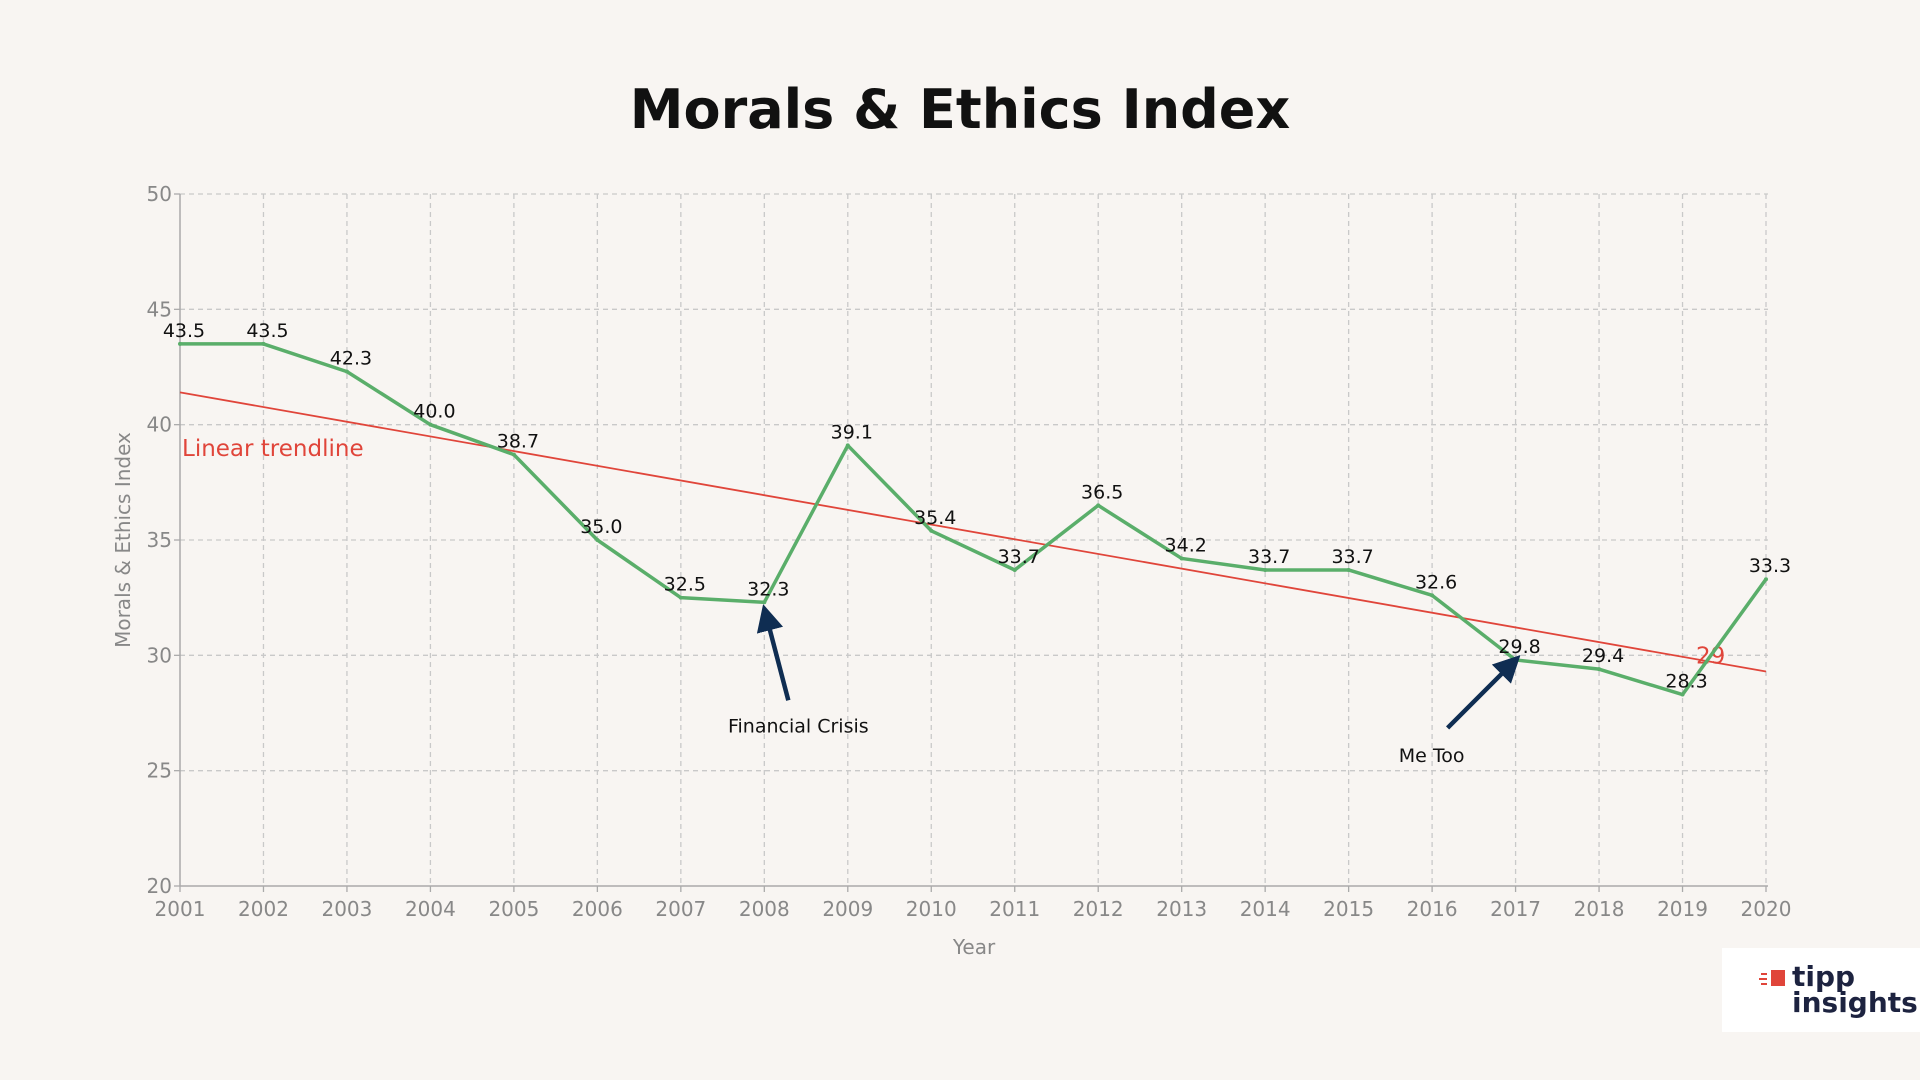  I want to click on data-label: 34.2, so click(1186, 545).